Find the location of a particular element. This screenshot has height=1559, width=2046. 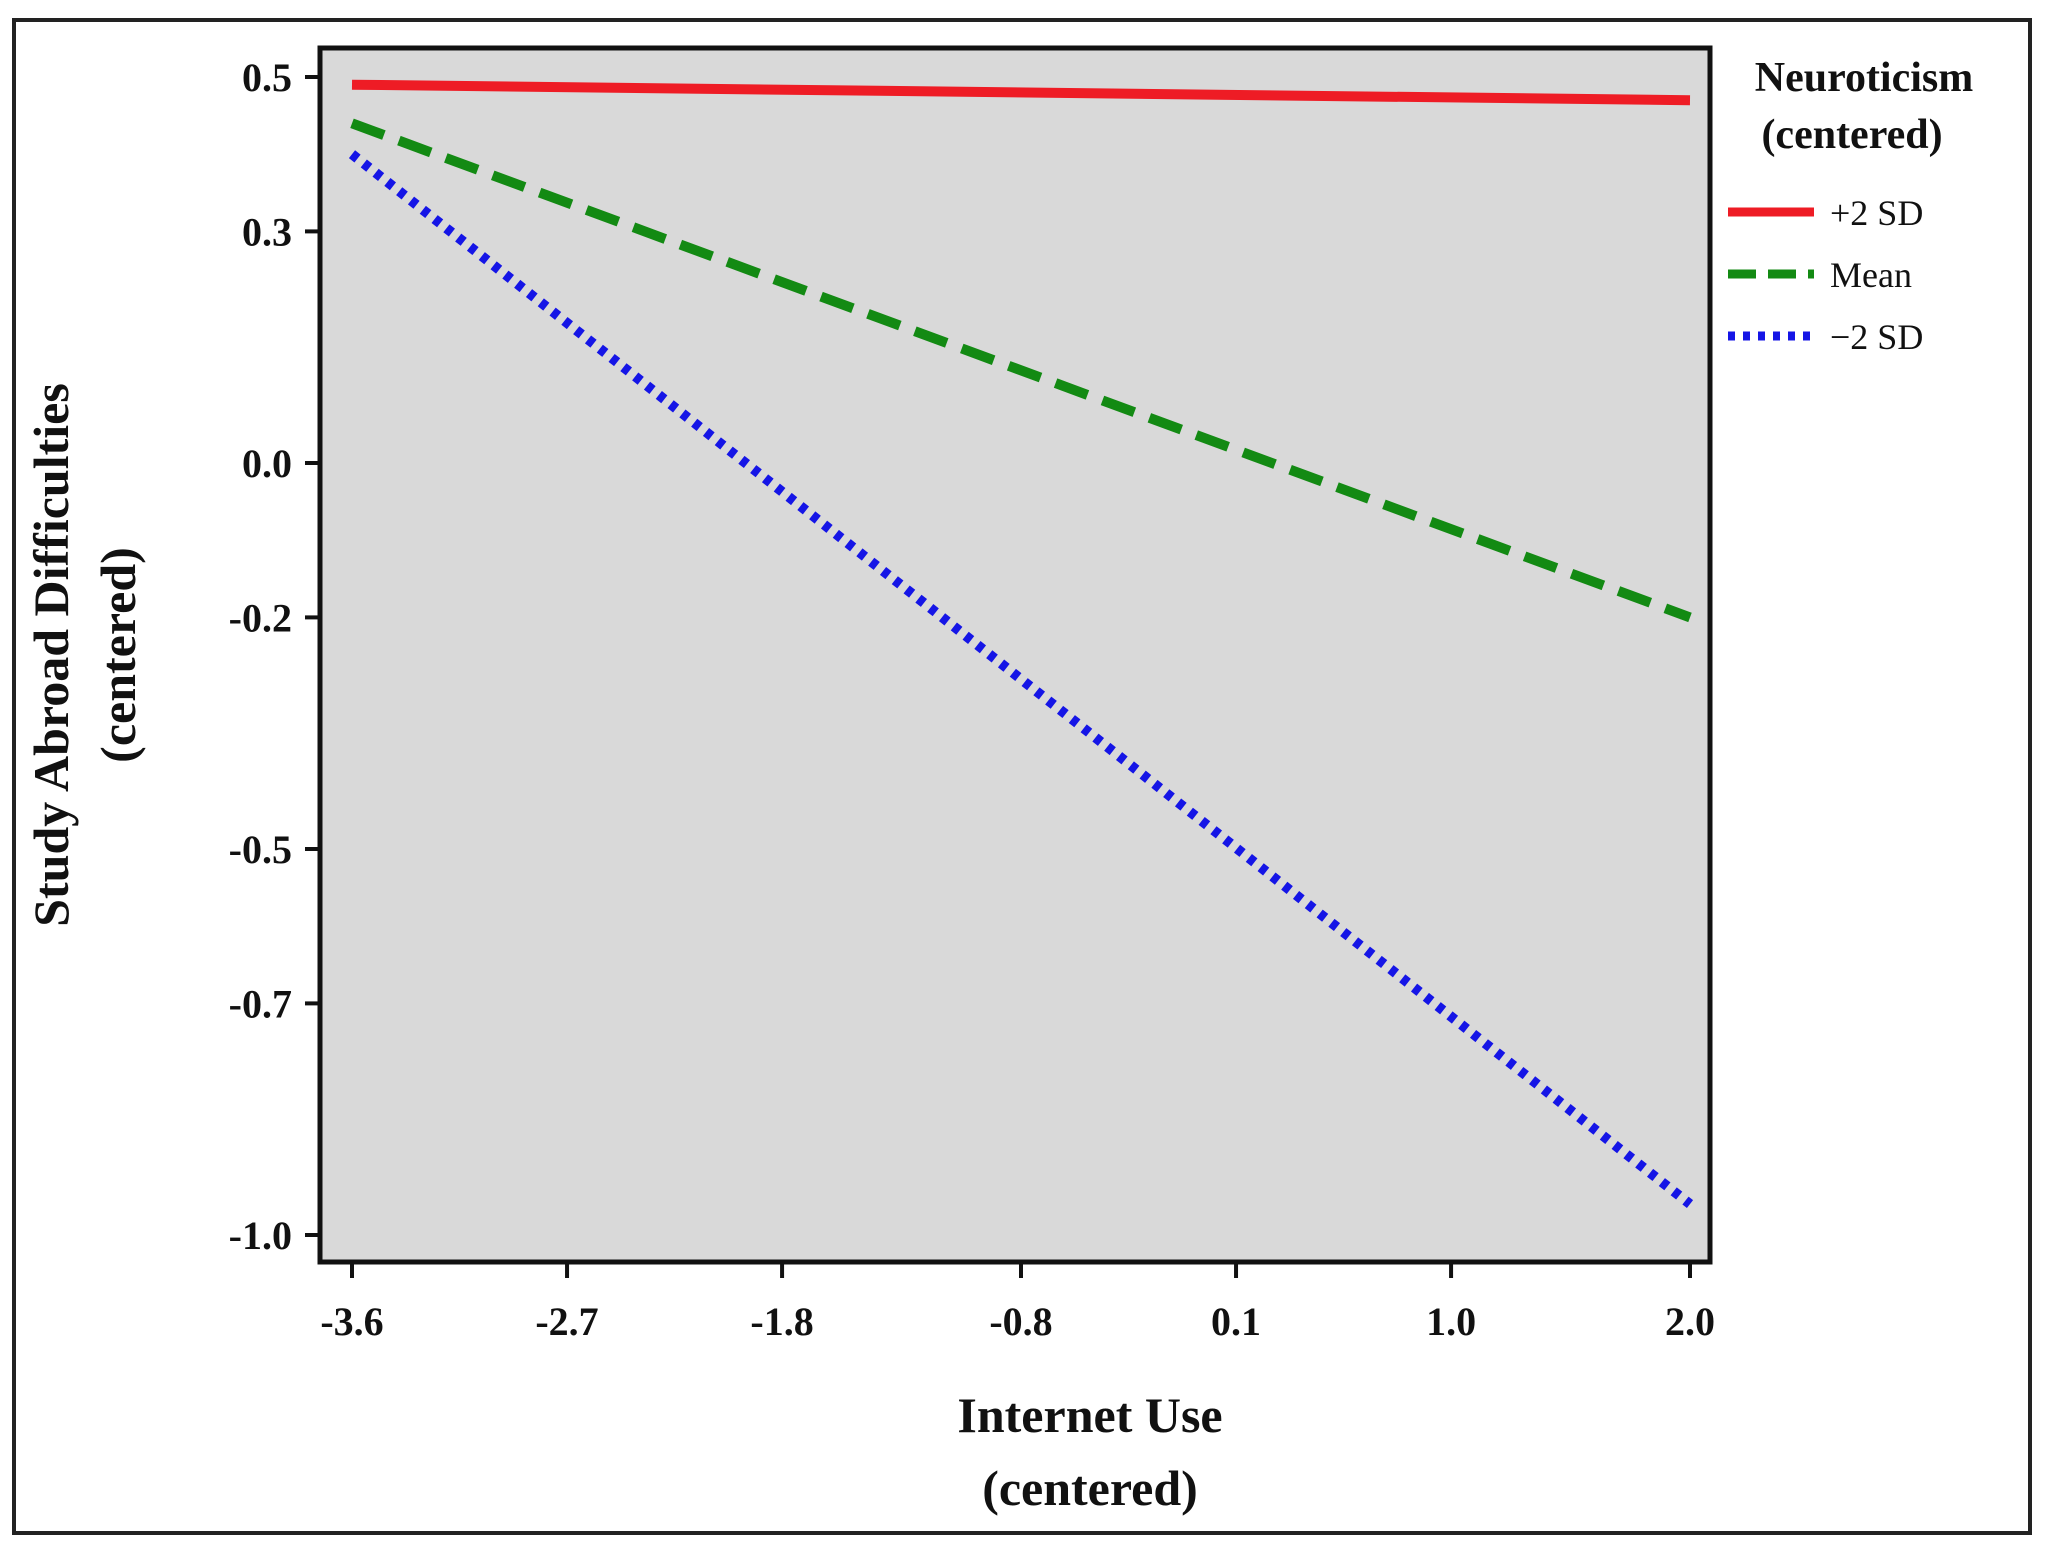

y-tick-label: 0.0 is located at coordinates (267, 463).